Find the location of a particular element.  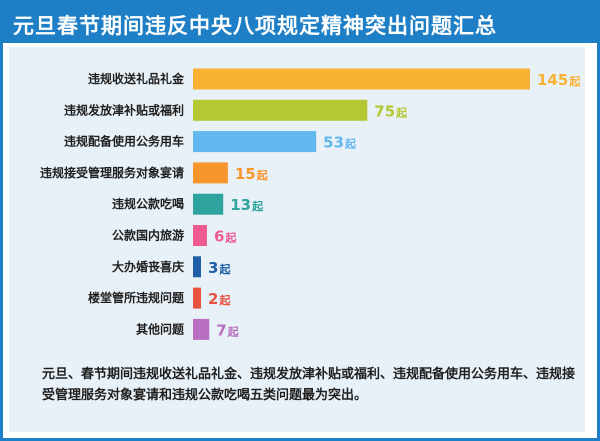

value-number: 53 is located at coordinates (333, 143).